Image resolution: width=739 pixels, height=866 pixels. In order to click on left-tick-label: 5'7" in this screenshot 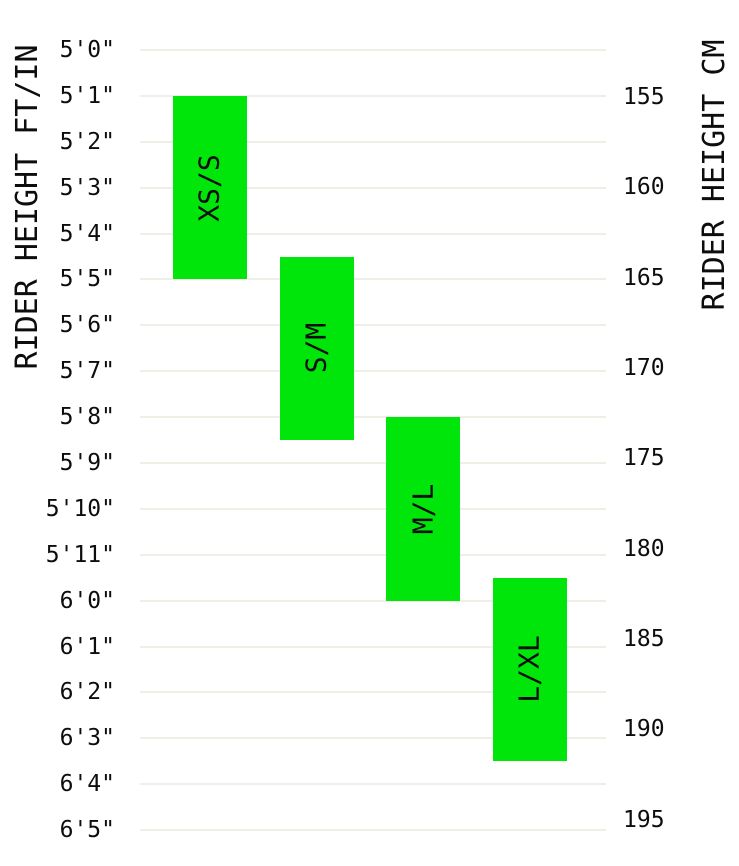, I will do `click(87, 371)`.